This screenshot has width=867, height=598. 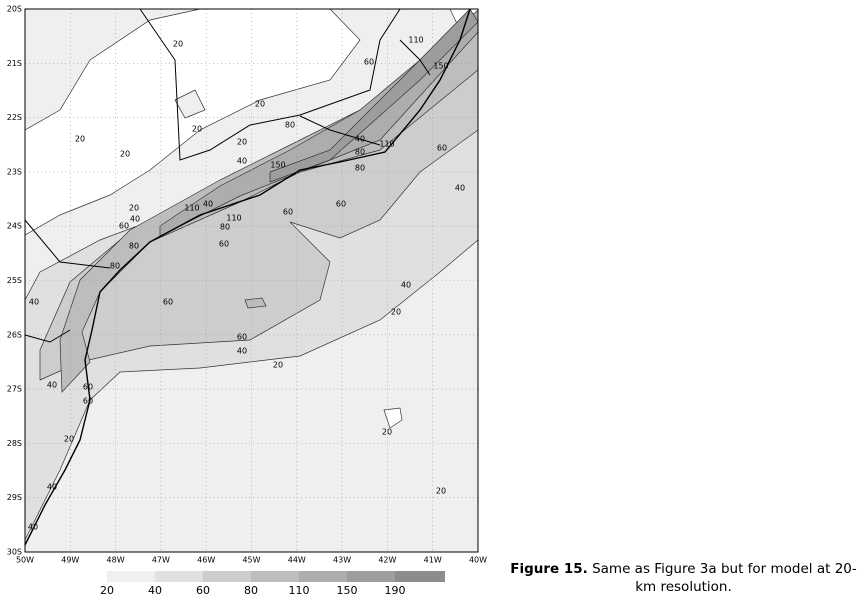 I want to click on lat-label: 30S, so click(x=14, y=552).